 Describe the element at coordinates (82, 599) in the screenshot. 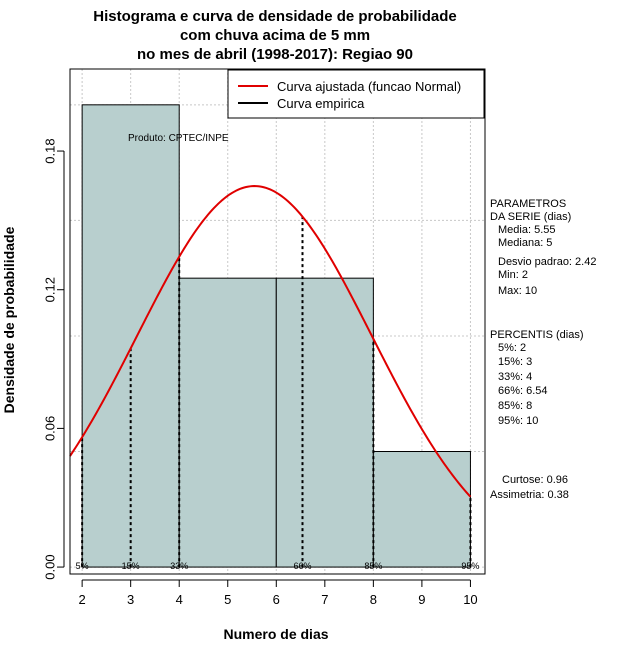

I see `x-tick-label-2: 2` at that location.